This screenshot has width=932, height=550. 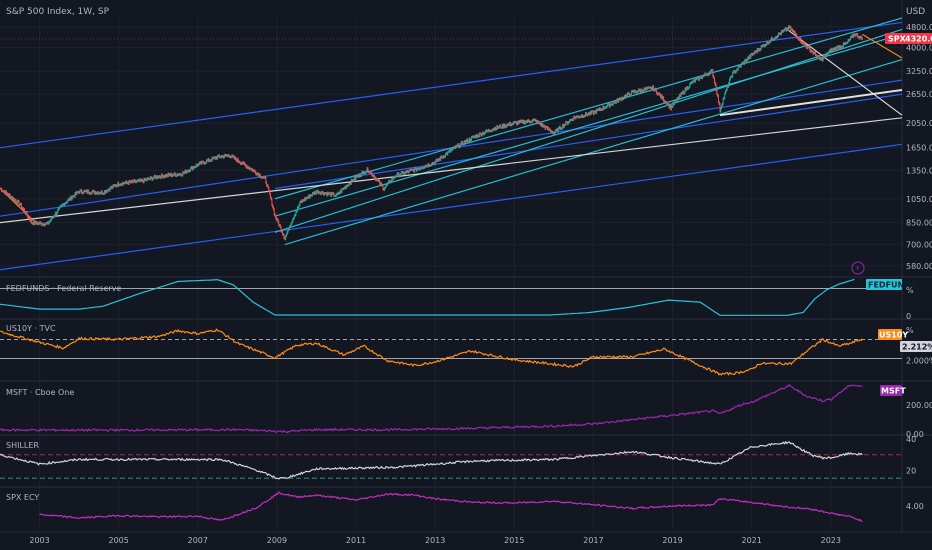 I want to click on bolt-glyph: ⚡, so click(x=858, y=268).